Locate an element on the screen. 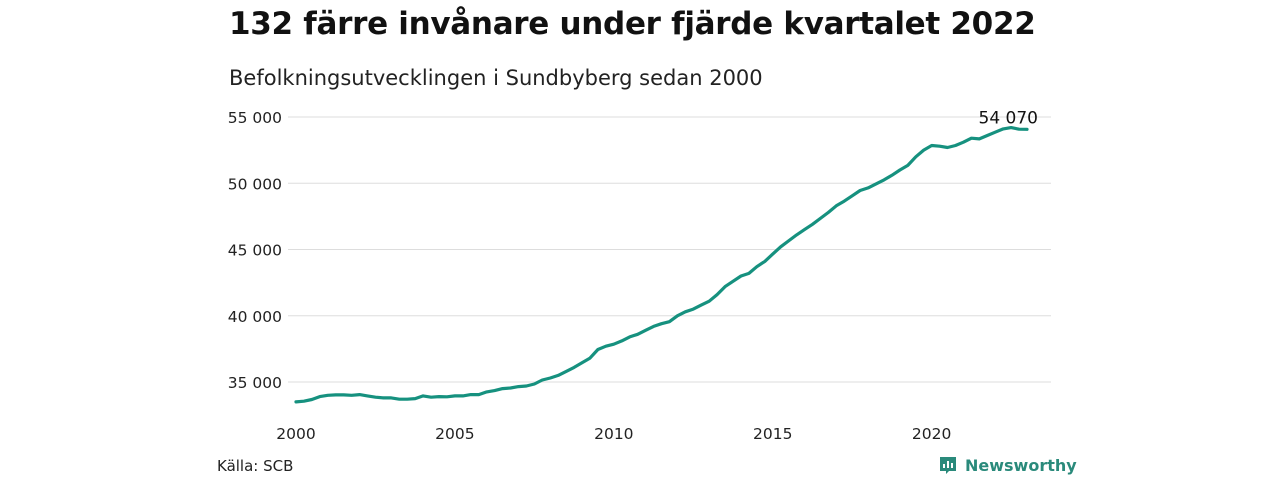 This screenshot has width=1280, height=480. brand-name: Newsworthy is located at coordinates (1021, 465).